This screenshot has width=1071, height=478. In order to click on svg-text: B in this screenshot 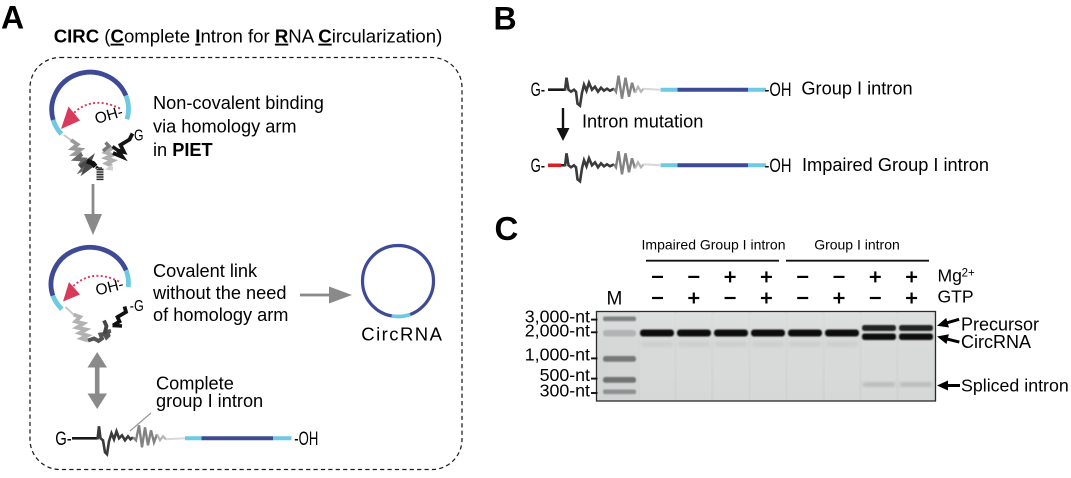, I will do `click(505, 19)`.